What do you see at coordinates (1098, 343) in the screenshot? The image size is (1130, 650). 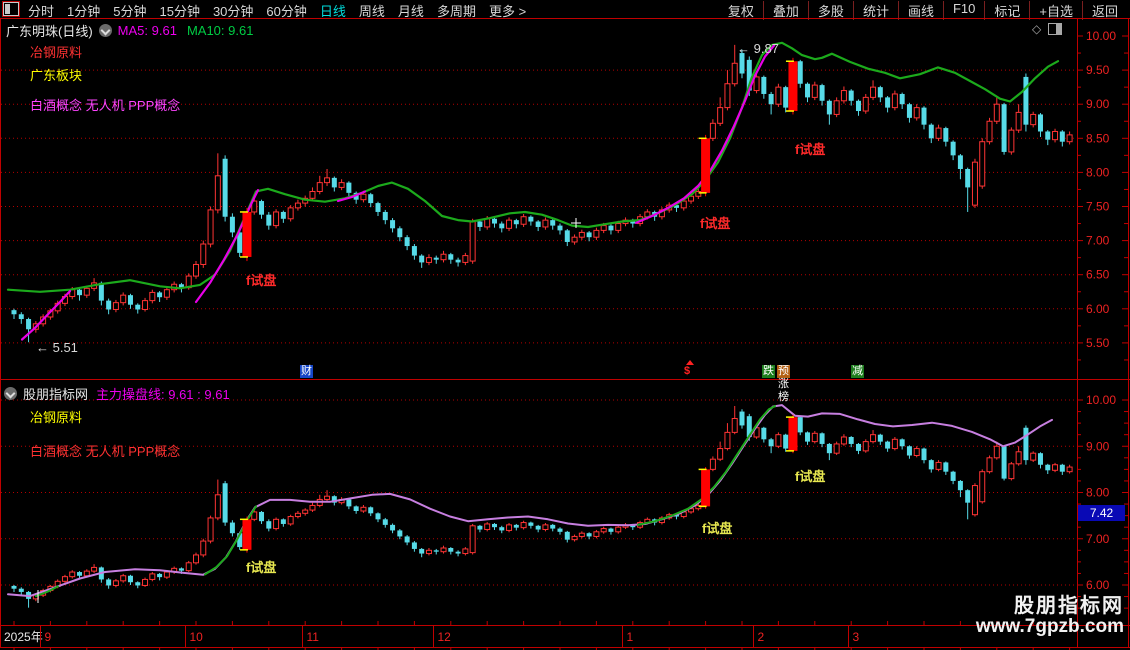 I see `svg-text: 5.50` at bounding box center [1098, 343].